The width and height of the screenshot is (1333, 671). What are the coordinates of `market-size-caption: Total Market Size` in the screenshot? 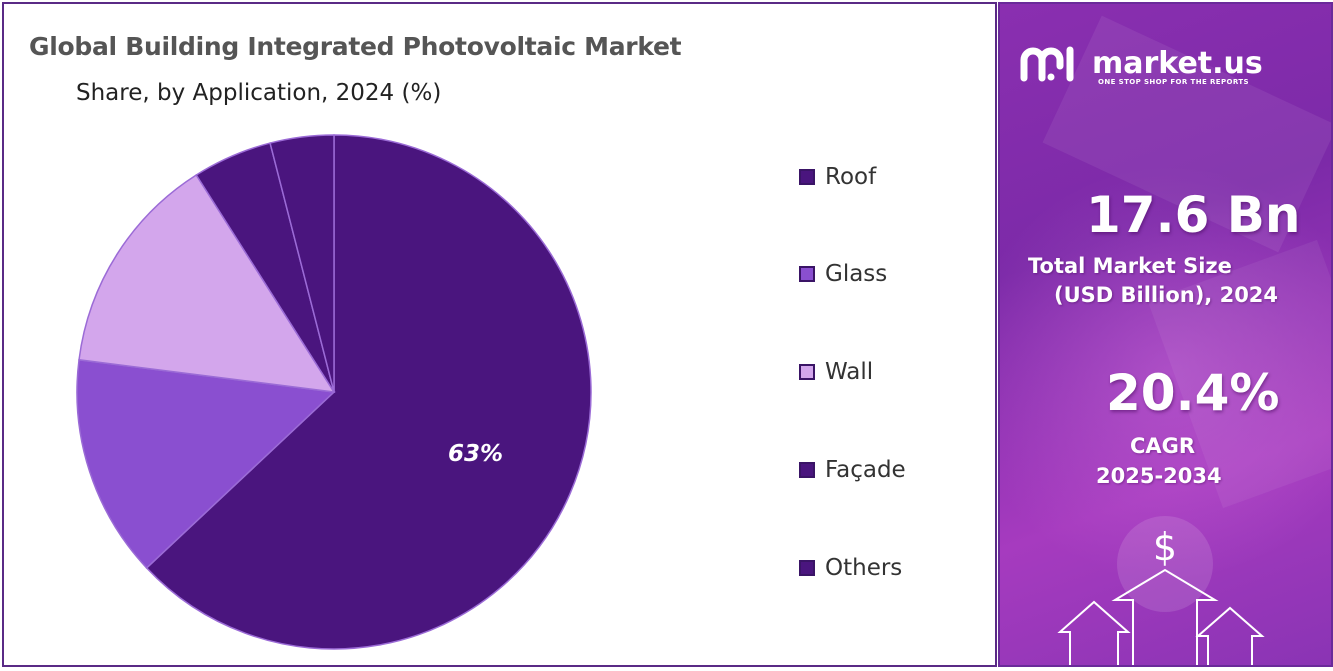 It's located at (1130, 266).